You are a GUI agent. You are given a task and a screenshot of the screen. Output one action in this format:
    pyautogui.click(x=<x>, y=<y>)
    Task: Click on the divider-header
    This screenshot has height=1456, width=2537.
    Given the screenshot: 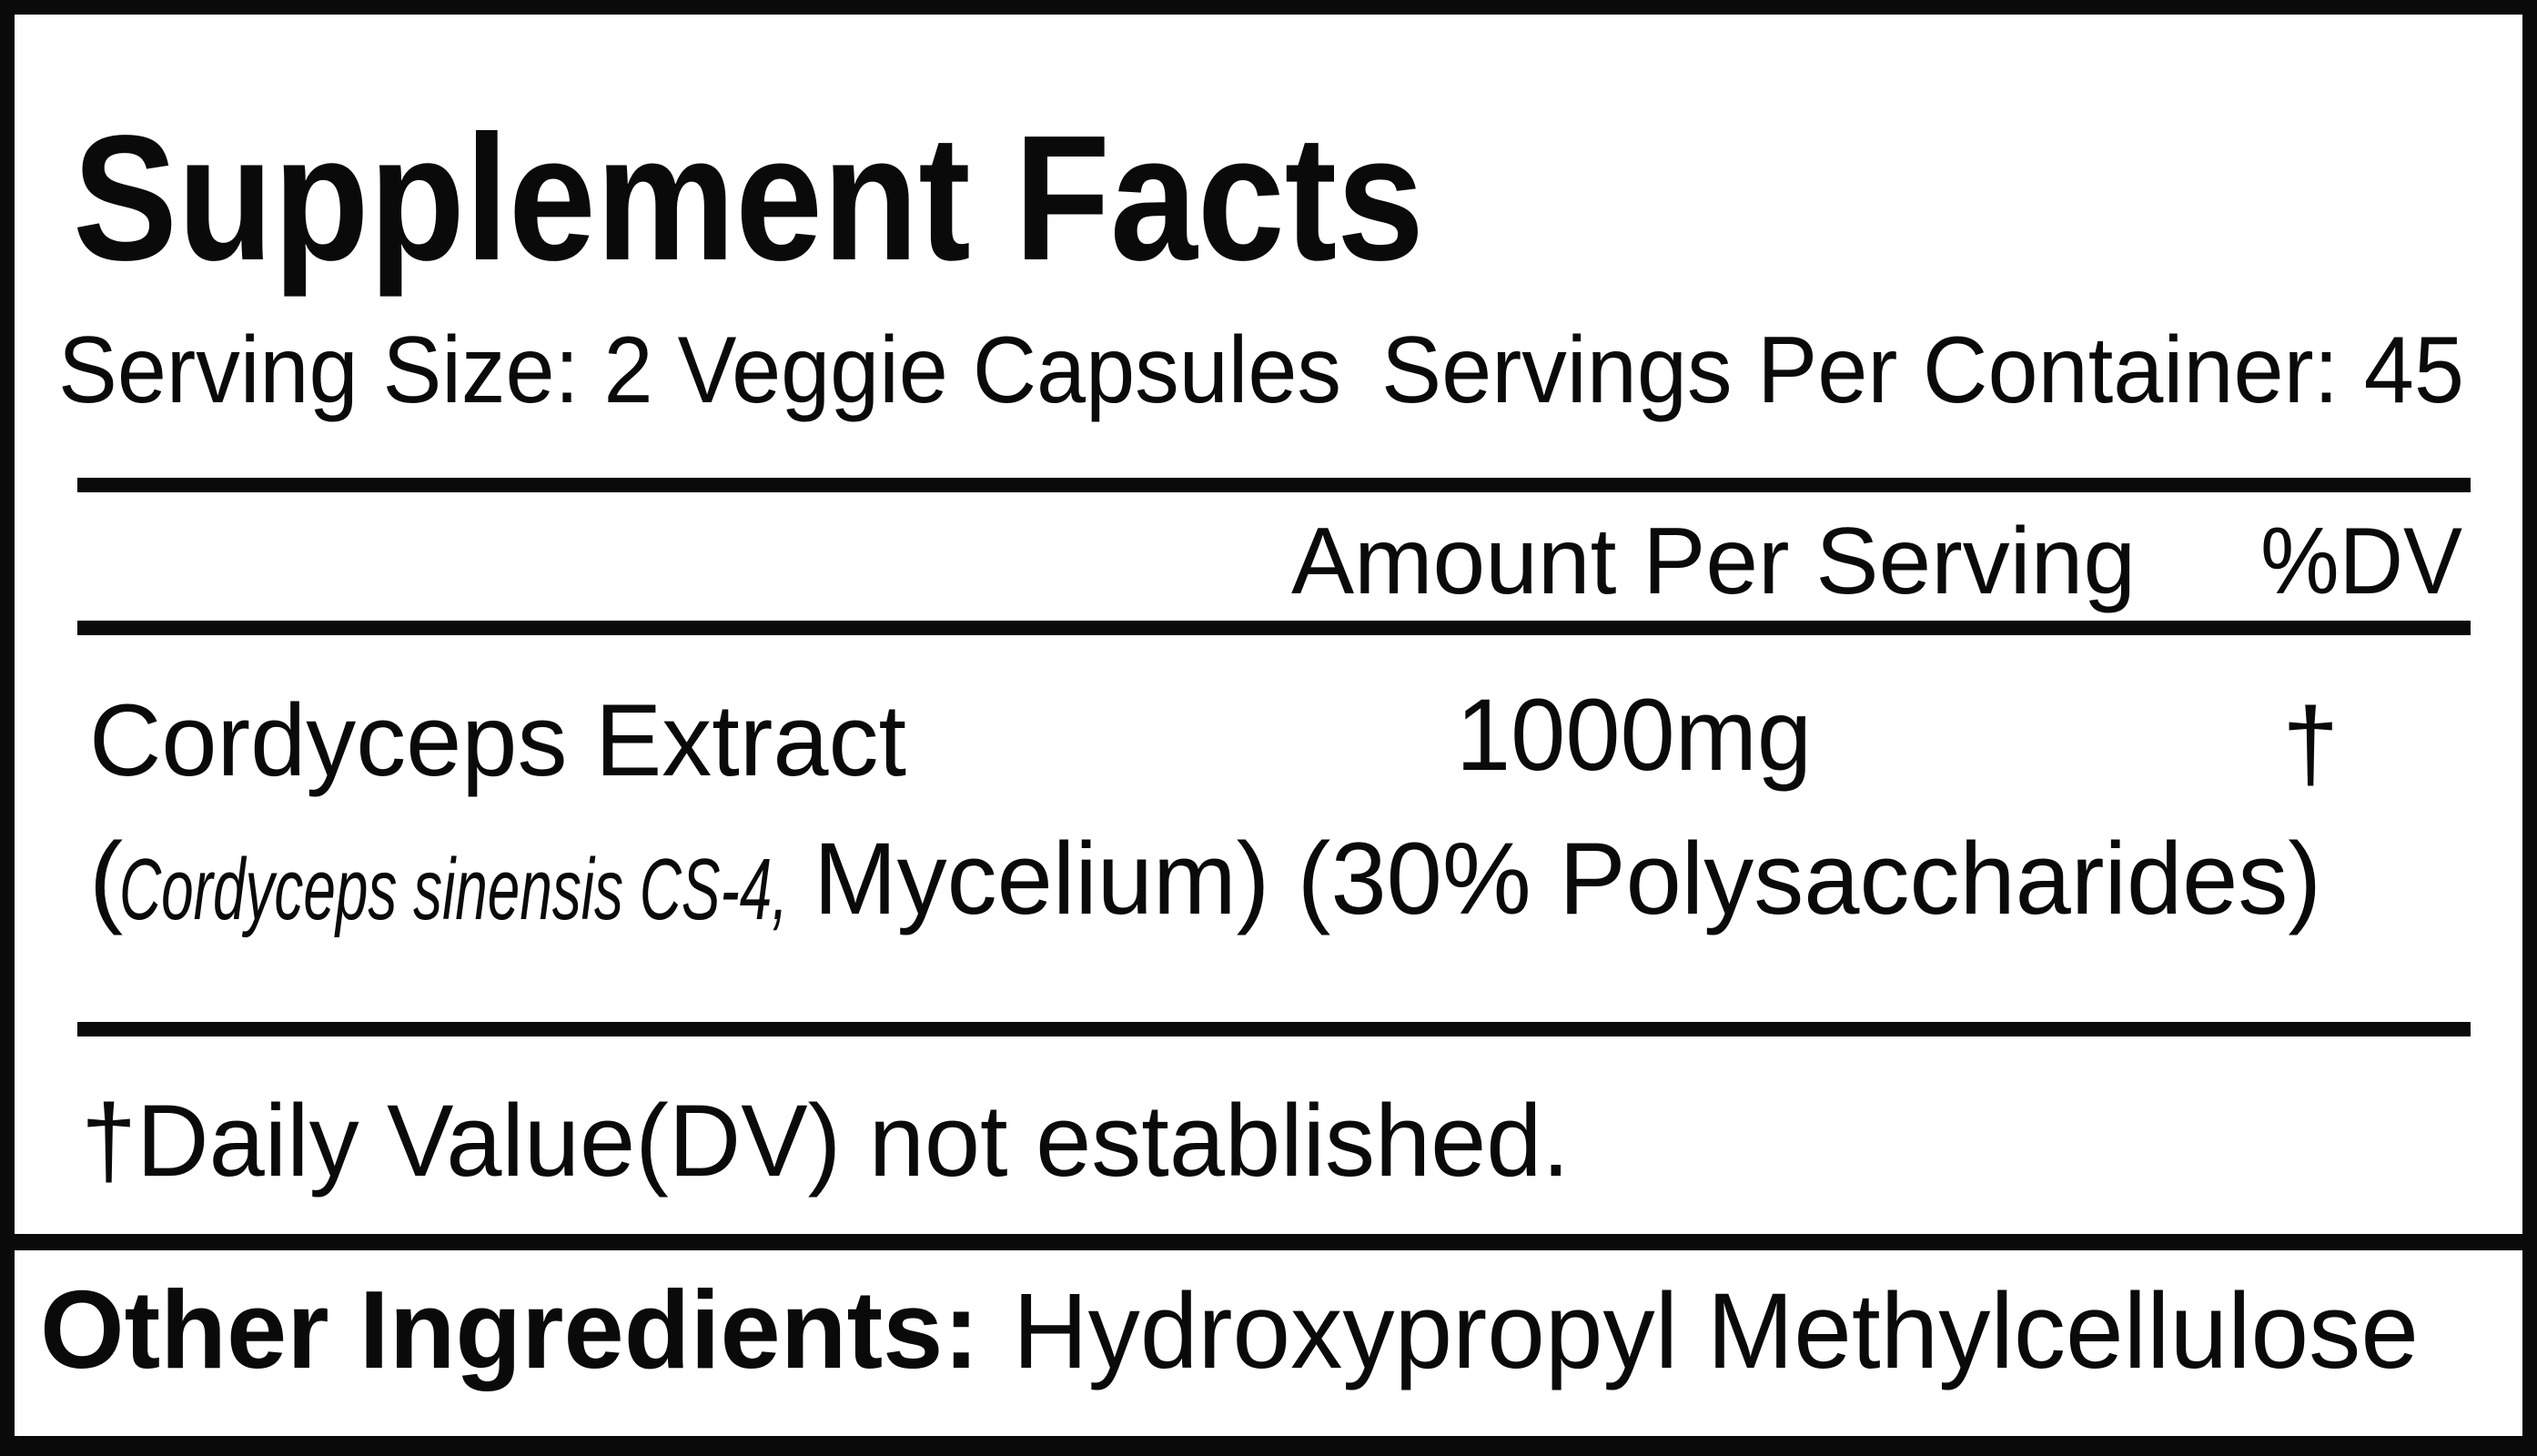 What is the action you would take?
    pyautogui.click(x=1274, y=628)
    